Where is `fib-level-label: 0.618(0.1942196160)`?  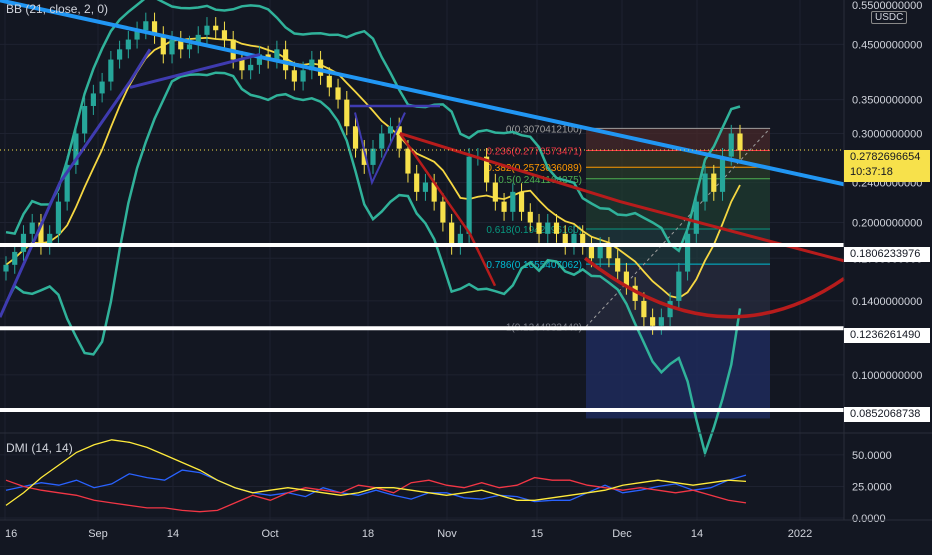
fib-level-label: 0.618(0.1942196160) is located at coordinates (534, 230).